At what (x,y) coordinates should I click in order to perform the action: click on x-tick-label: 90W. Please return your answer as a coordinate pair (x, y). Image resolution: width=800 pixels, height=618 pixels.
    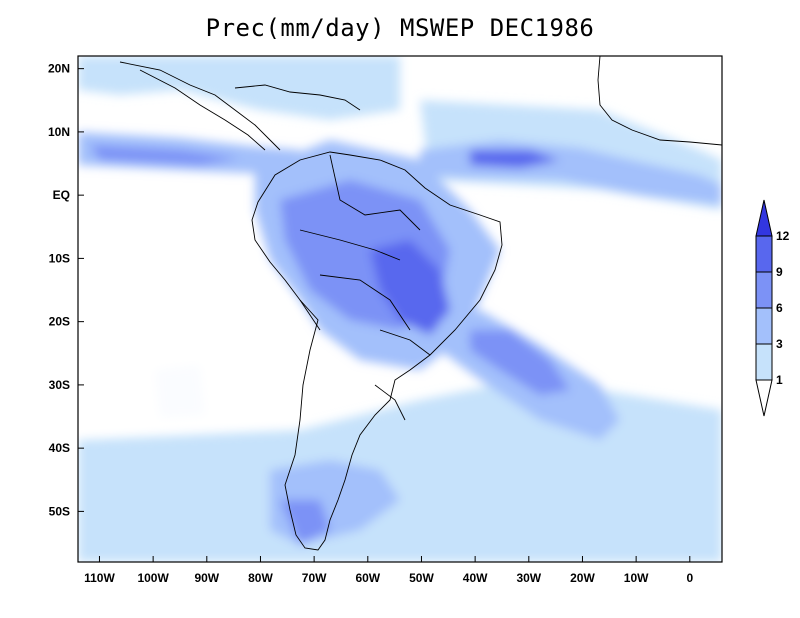
    Looking at the image, I should click on (206, 578).